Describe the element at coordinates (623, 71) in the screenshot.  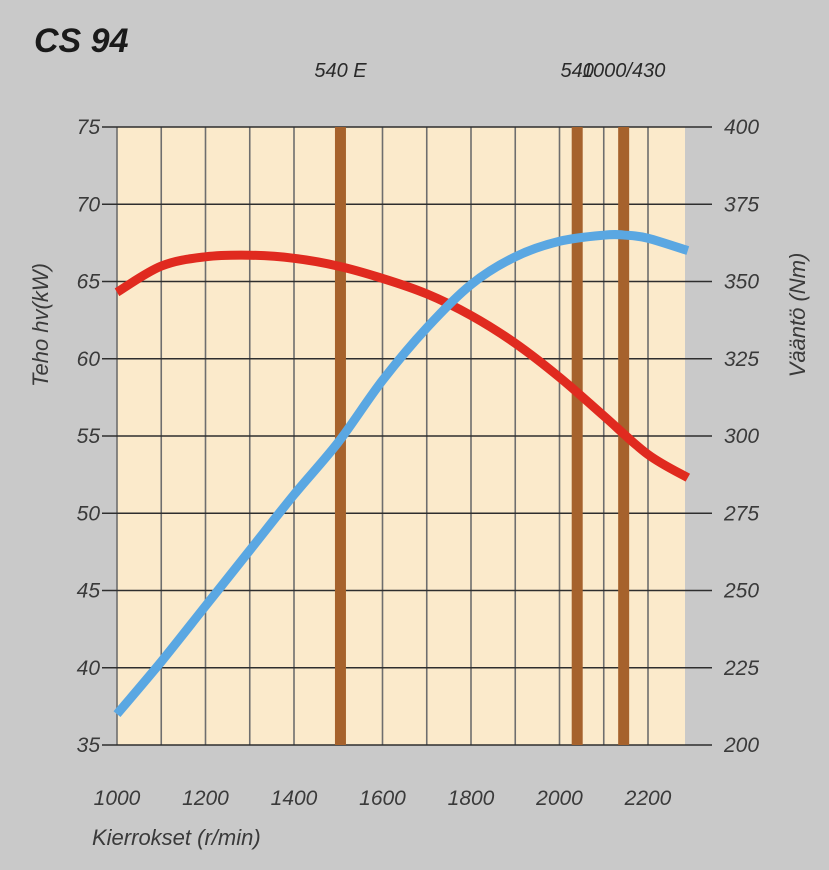
I see `marker-label: 1000/430` at that location.